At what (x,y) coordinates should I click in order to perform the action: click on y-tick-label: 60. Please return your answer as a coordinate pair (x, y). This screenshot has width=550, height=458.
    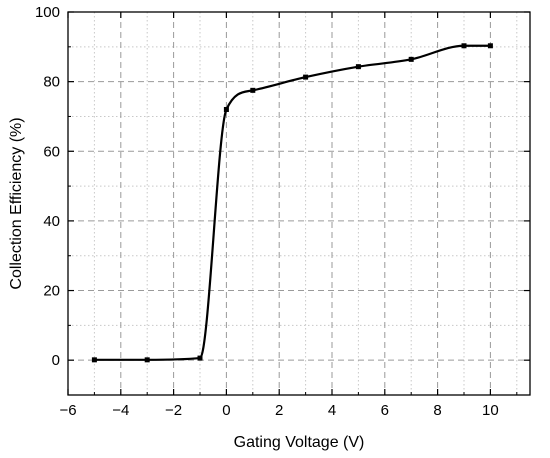
    Looking at the image, I should click on (51, 151).